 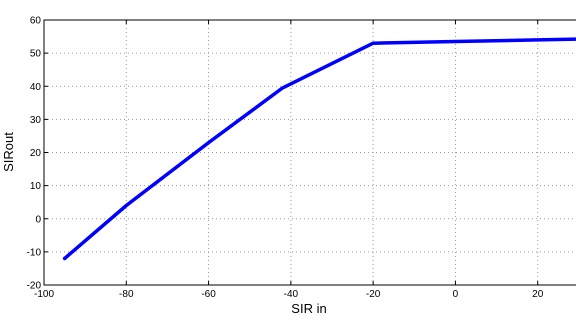 I want to click on x-tick-label: -80, so click(x=126, y=294).